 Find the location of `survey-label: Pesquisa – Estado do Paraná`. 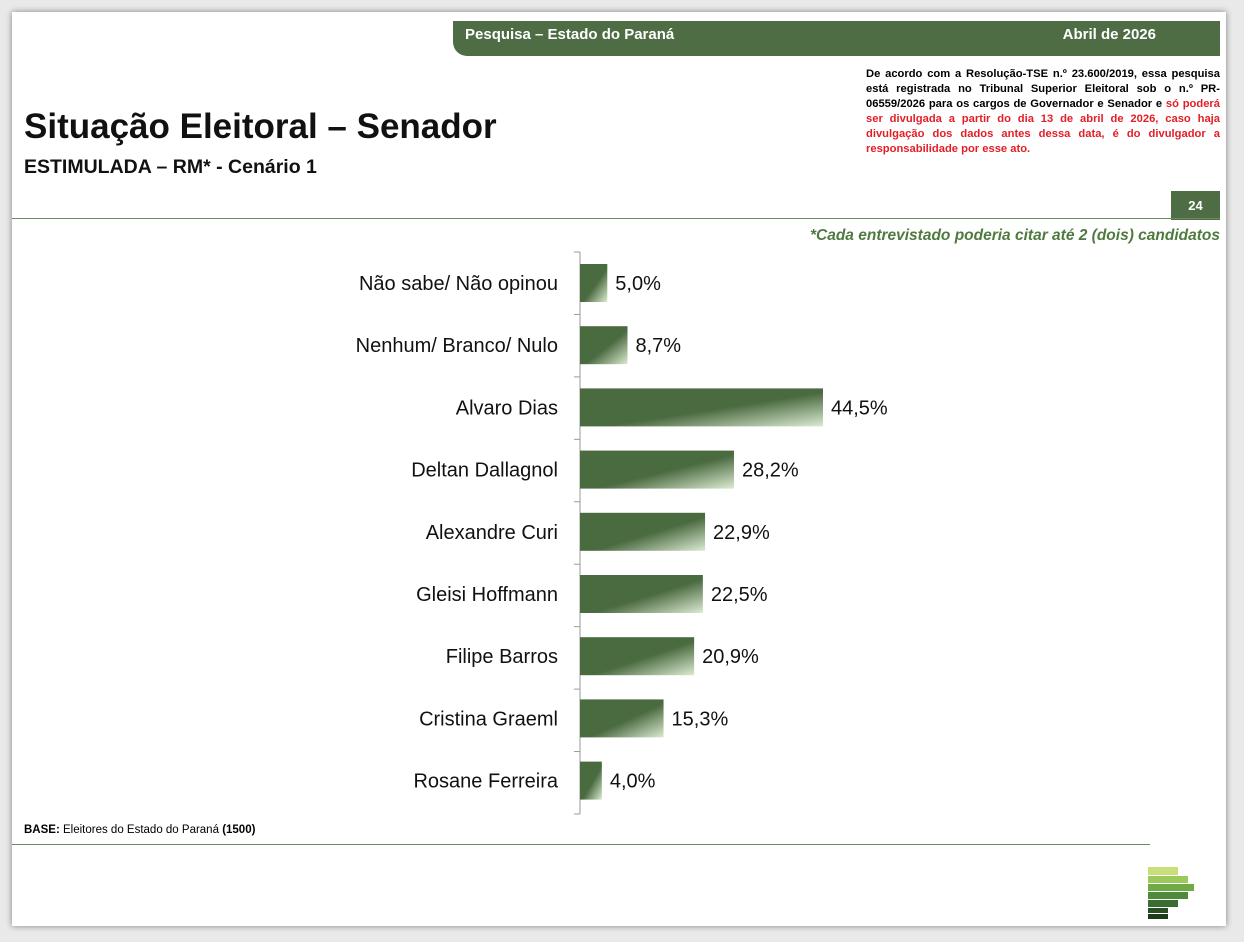

survey-label: Pesquisa – Estado do Paraná is located at coordinates (570, 34).